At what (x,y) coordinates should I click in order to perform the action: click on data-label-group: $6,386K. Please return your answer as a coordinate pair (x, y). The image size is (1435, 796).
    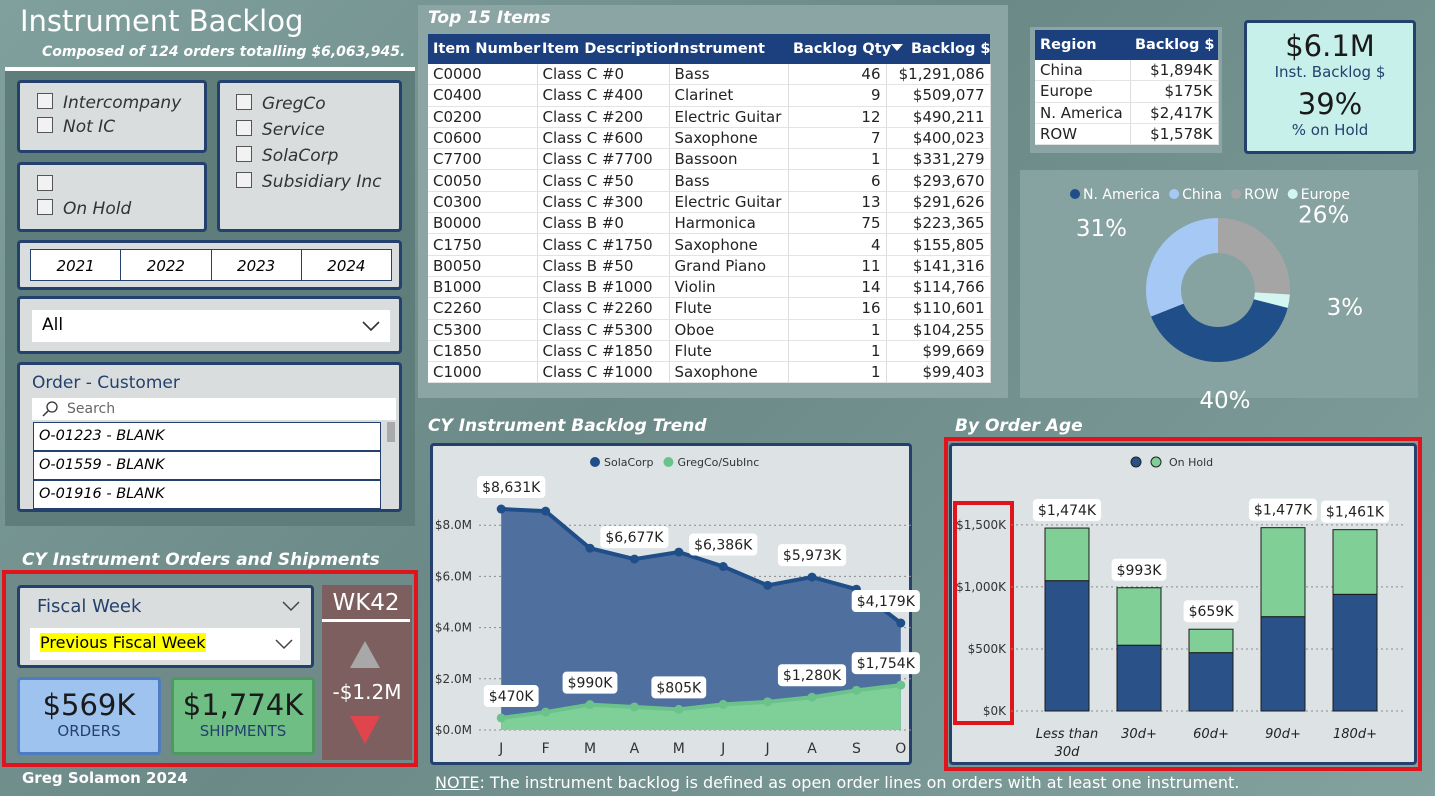
    Looking at the image, I should click on (723, 544).